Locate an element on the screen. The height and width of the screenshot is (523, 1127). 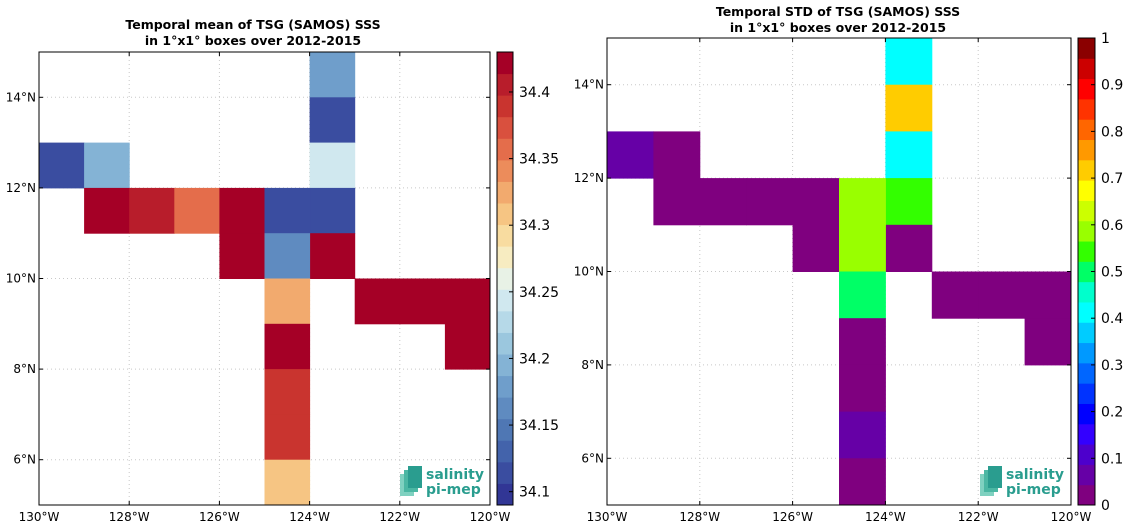
colorbar-tick-label: 34.35 is located at coordinates (539, 160).